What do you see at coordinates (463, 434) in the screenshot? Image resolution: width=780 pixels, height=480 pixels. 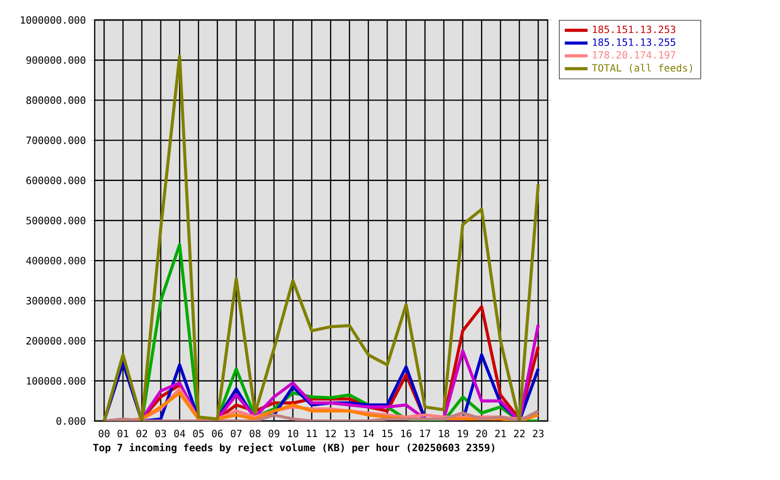 I see `x-tick-label: 19` at bounding box center [463, 434].